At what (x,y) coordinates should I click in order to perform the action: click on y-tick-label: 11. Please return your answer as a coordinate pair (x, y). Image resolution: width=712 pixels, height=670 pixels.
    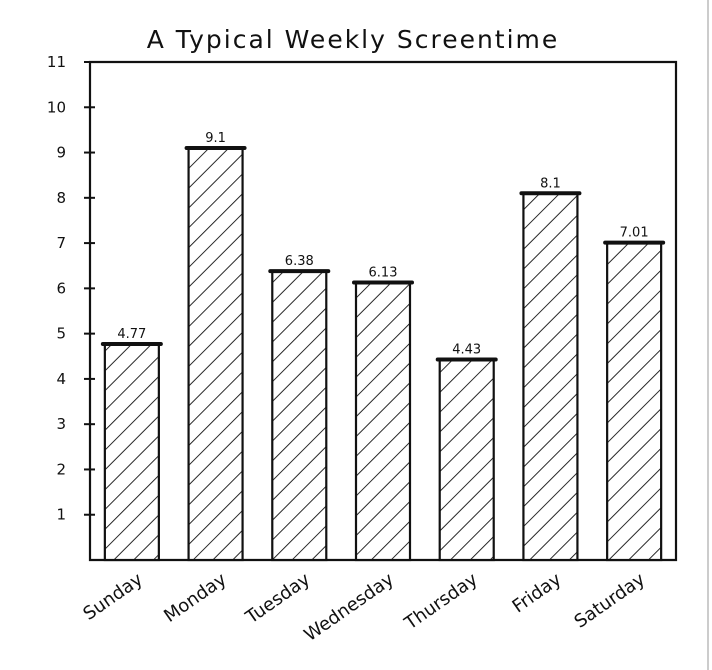
    Looking at the image, I should click on (56, 62).